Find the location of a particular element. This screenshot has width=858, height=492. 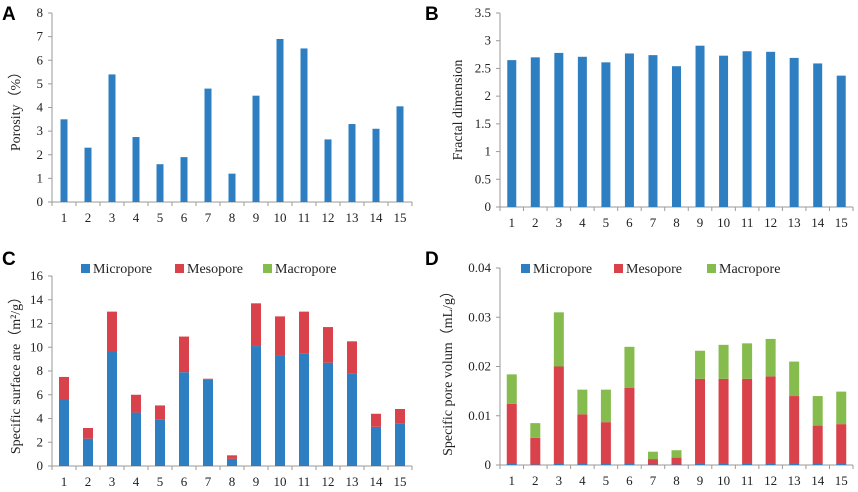

panel-d-x-tick-label: 8 is located at coordinates (676, 480).